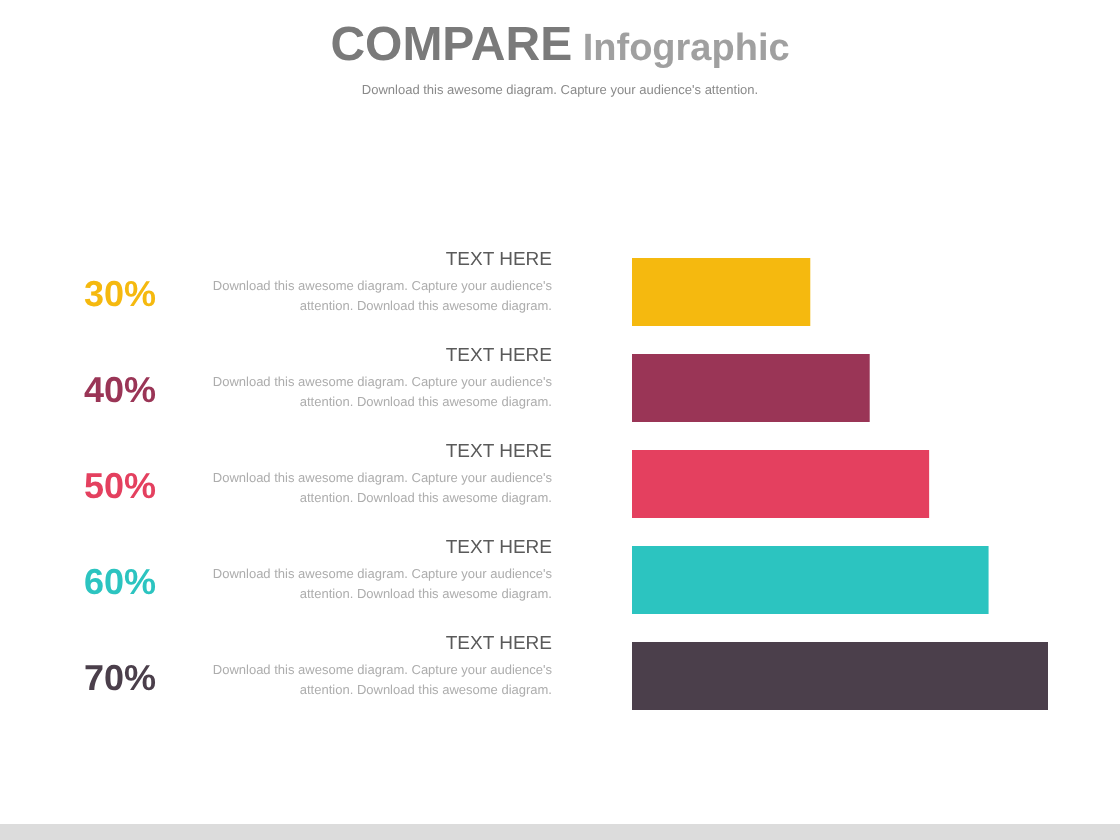 This screenshot has height=840, width=1120. Describe the element at coordinates (120, 581) in the screenshot. I see `data-label: 60%` at that location.